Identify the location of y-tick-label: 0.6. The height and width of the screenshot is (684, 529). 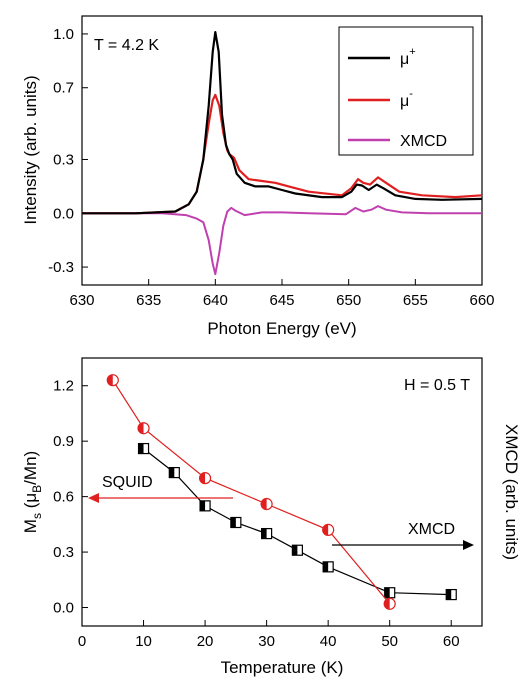
(63, 497).